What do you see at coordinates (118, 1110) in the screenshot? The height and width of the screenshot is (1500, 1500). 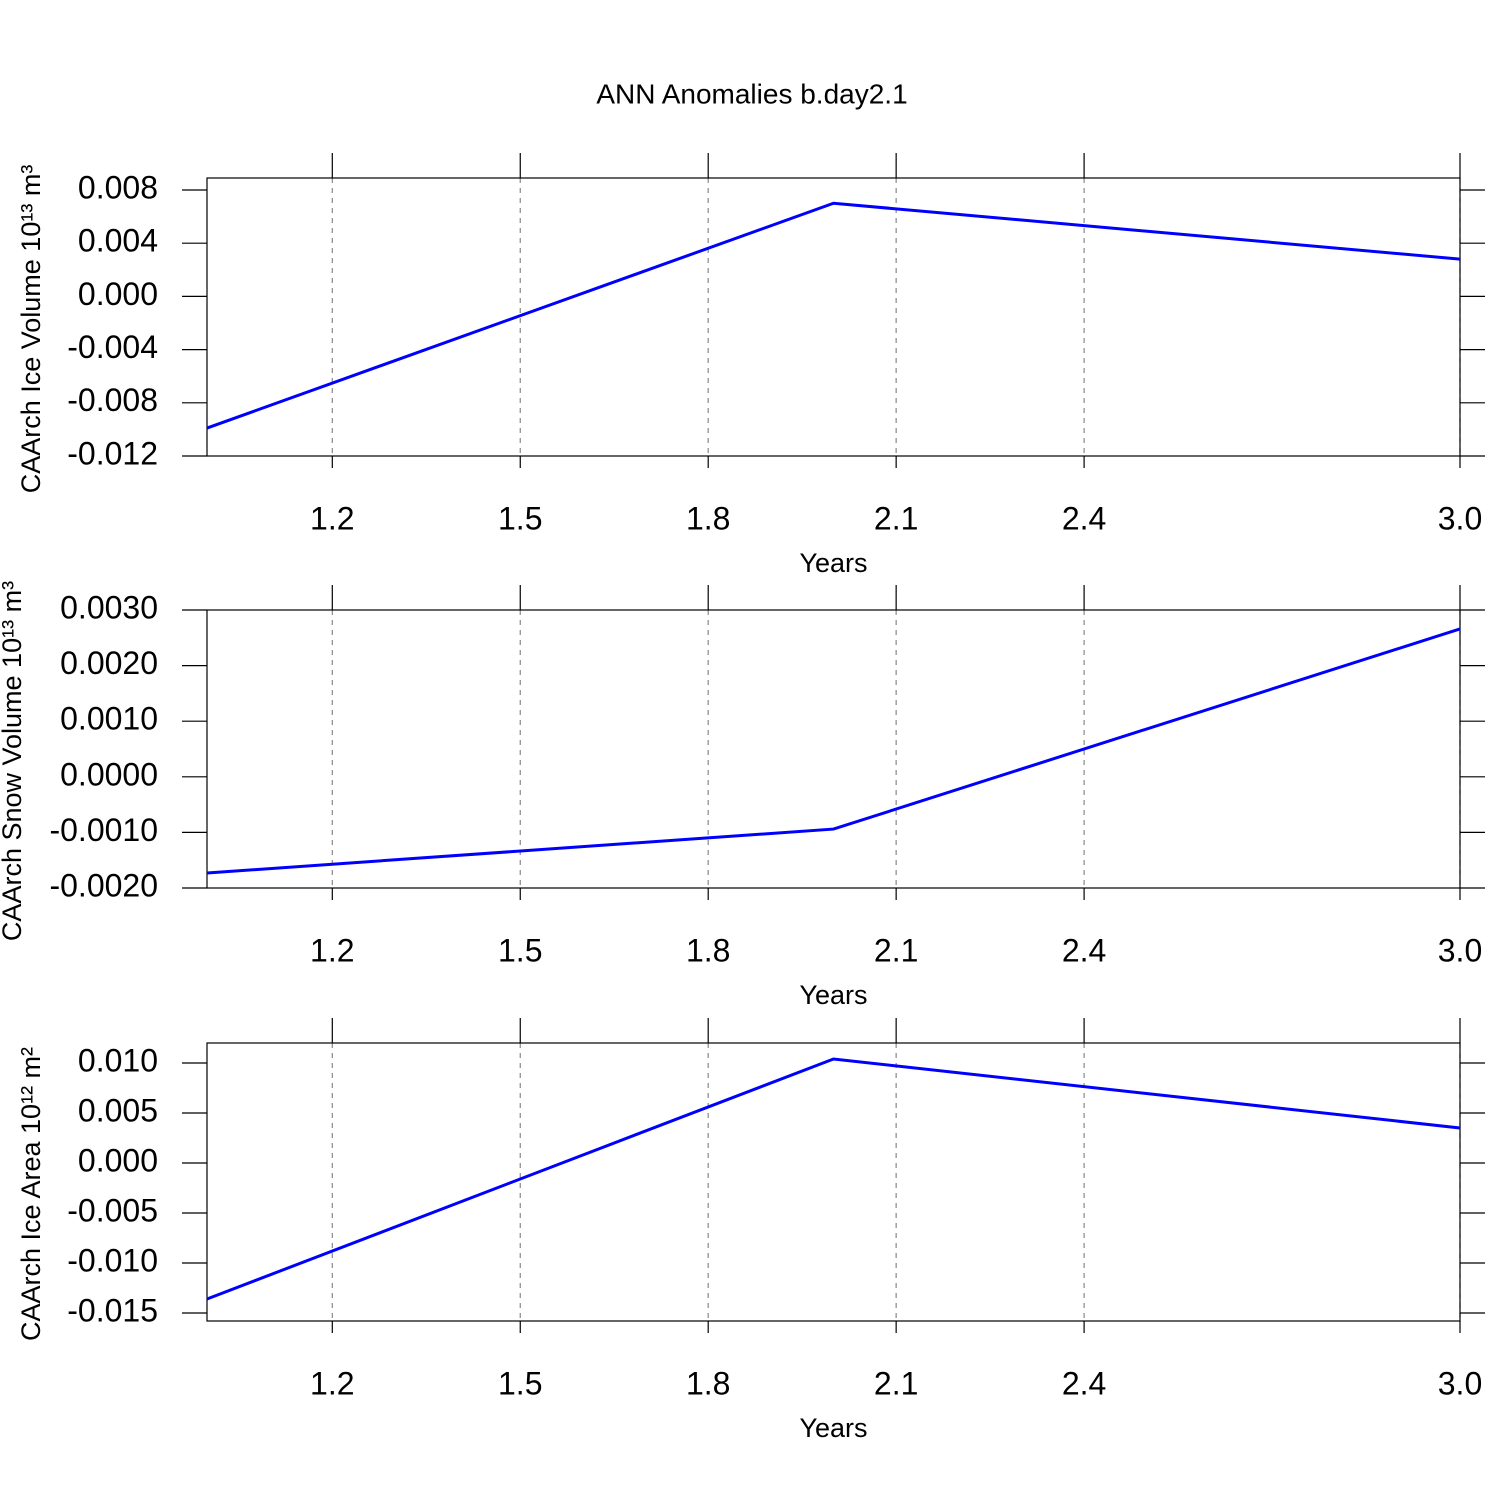 I see `y-tick-label: 0.005` at bounding box center [118, 1110].